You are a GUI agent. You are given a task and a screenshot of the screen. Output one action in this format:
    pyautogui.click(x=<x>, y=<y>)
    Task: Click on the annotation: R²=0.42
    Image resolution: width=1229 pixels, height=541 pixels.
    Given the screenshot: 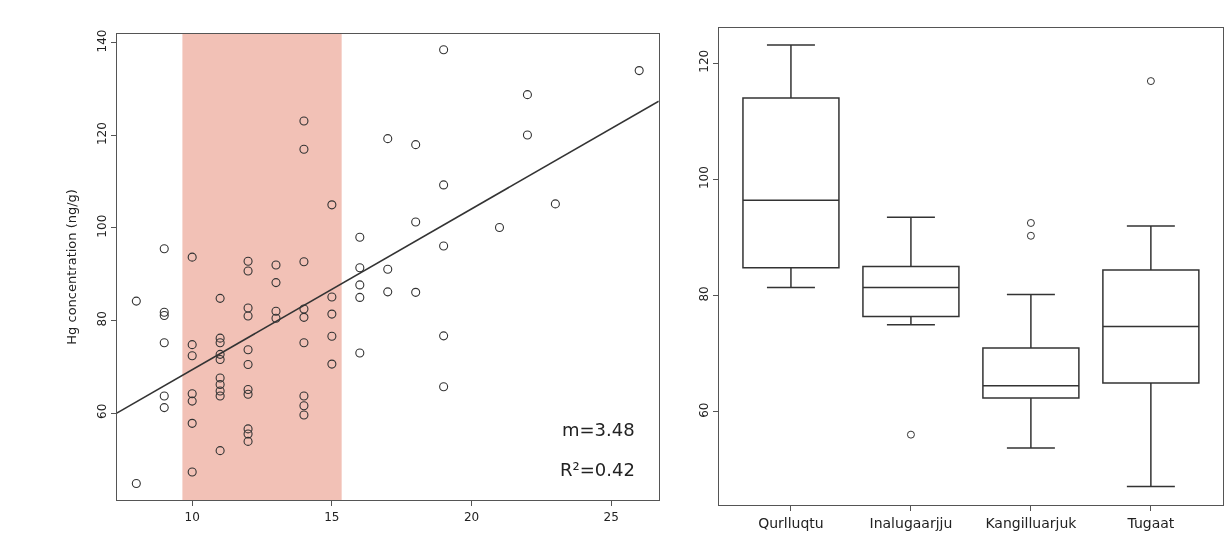 What is the action you would take?
    pyautogui.click(x=597, y=469)
    